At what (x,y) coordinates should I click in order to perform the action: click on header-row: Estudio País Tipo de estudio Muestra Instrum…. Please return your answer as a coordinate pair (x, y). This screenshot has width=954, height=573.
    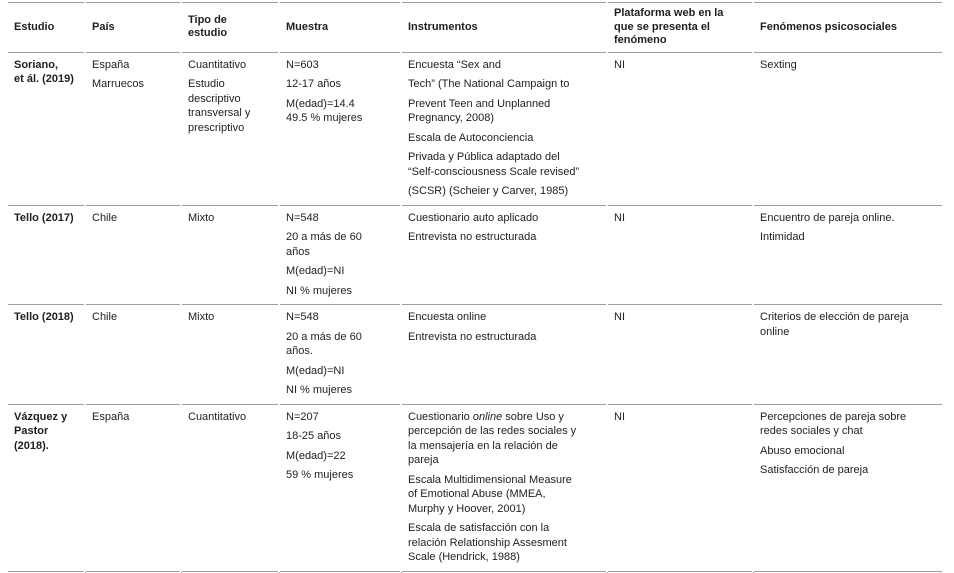
    Looking at the image, I should click on (475, 27).